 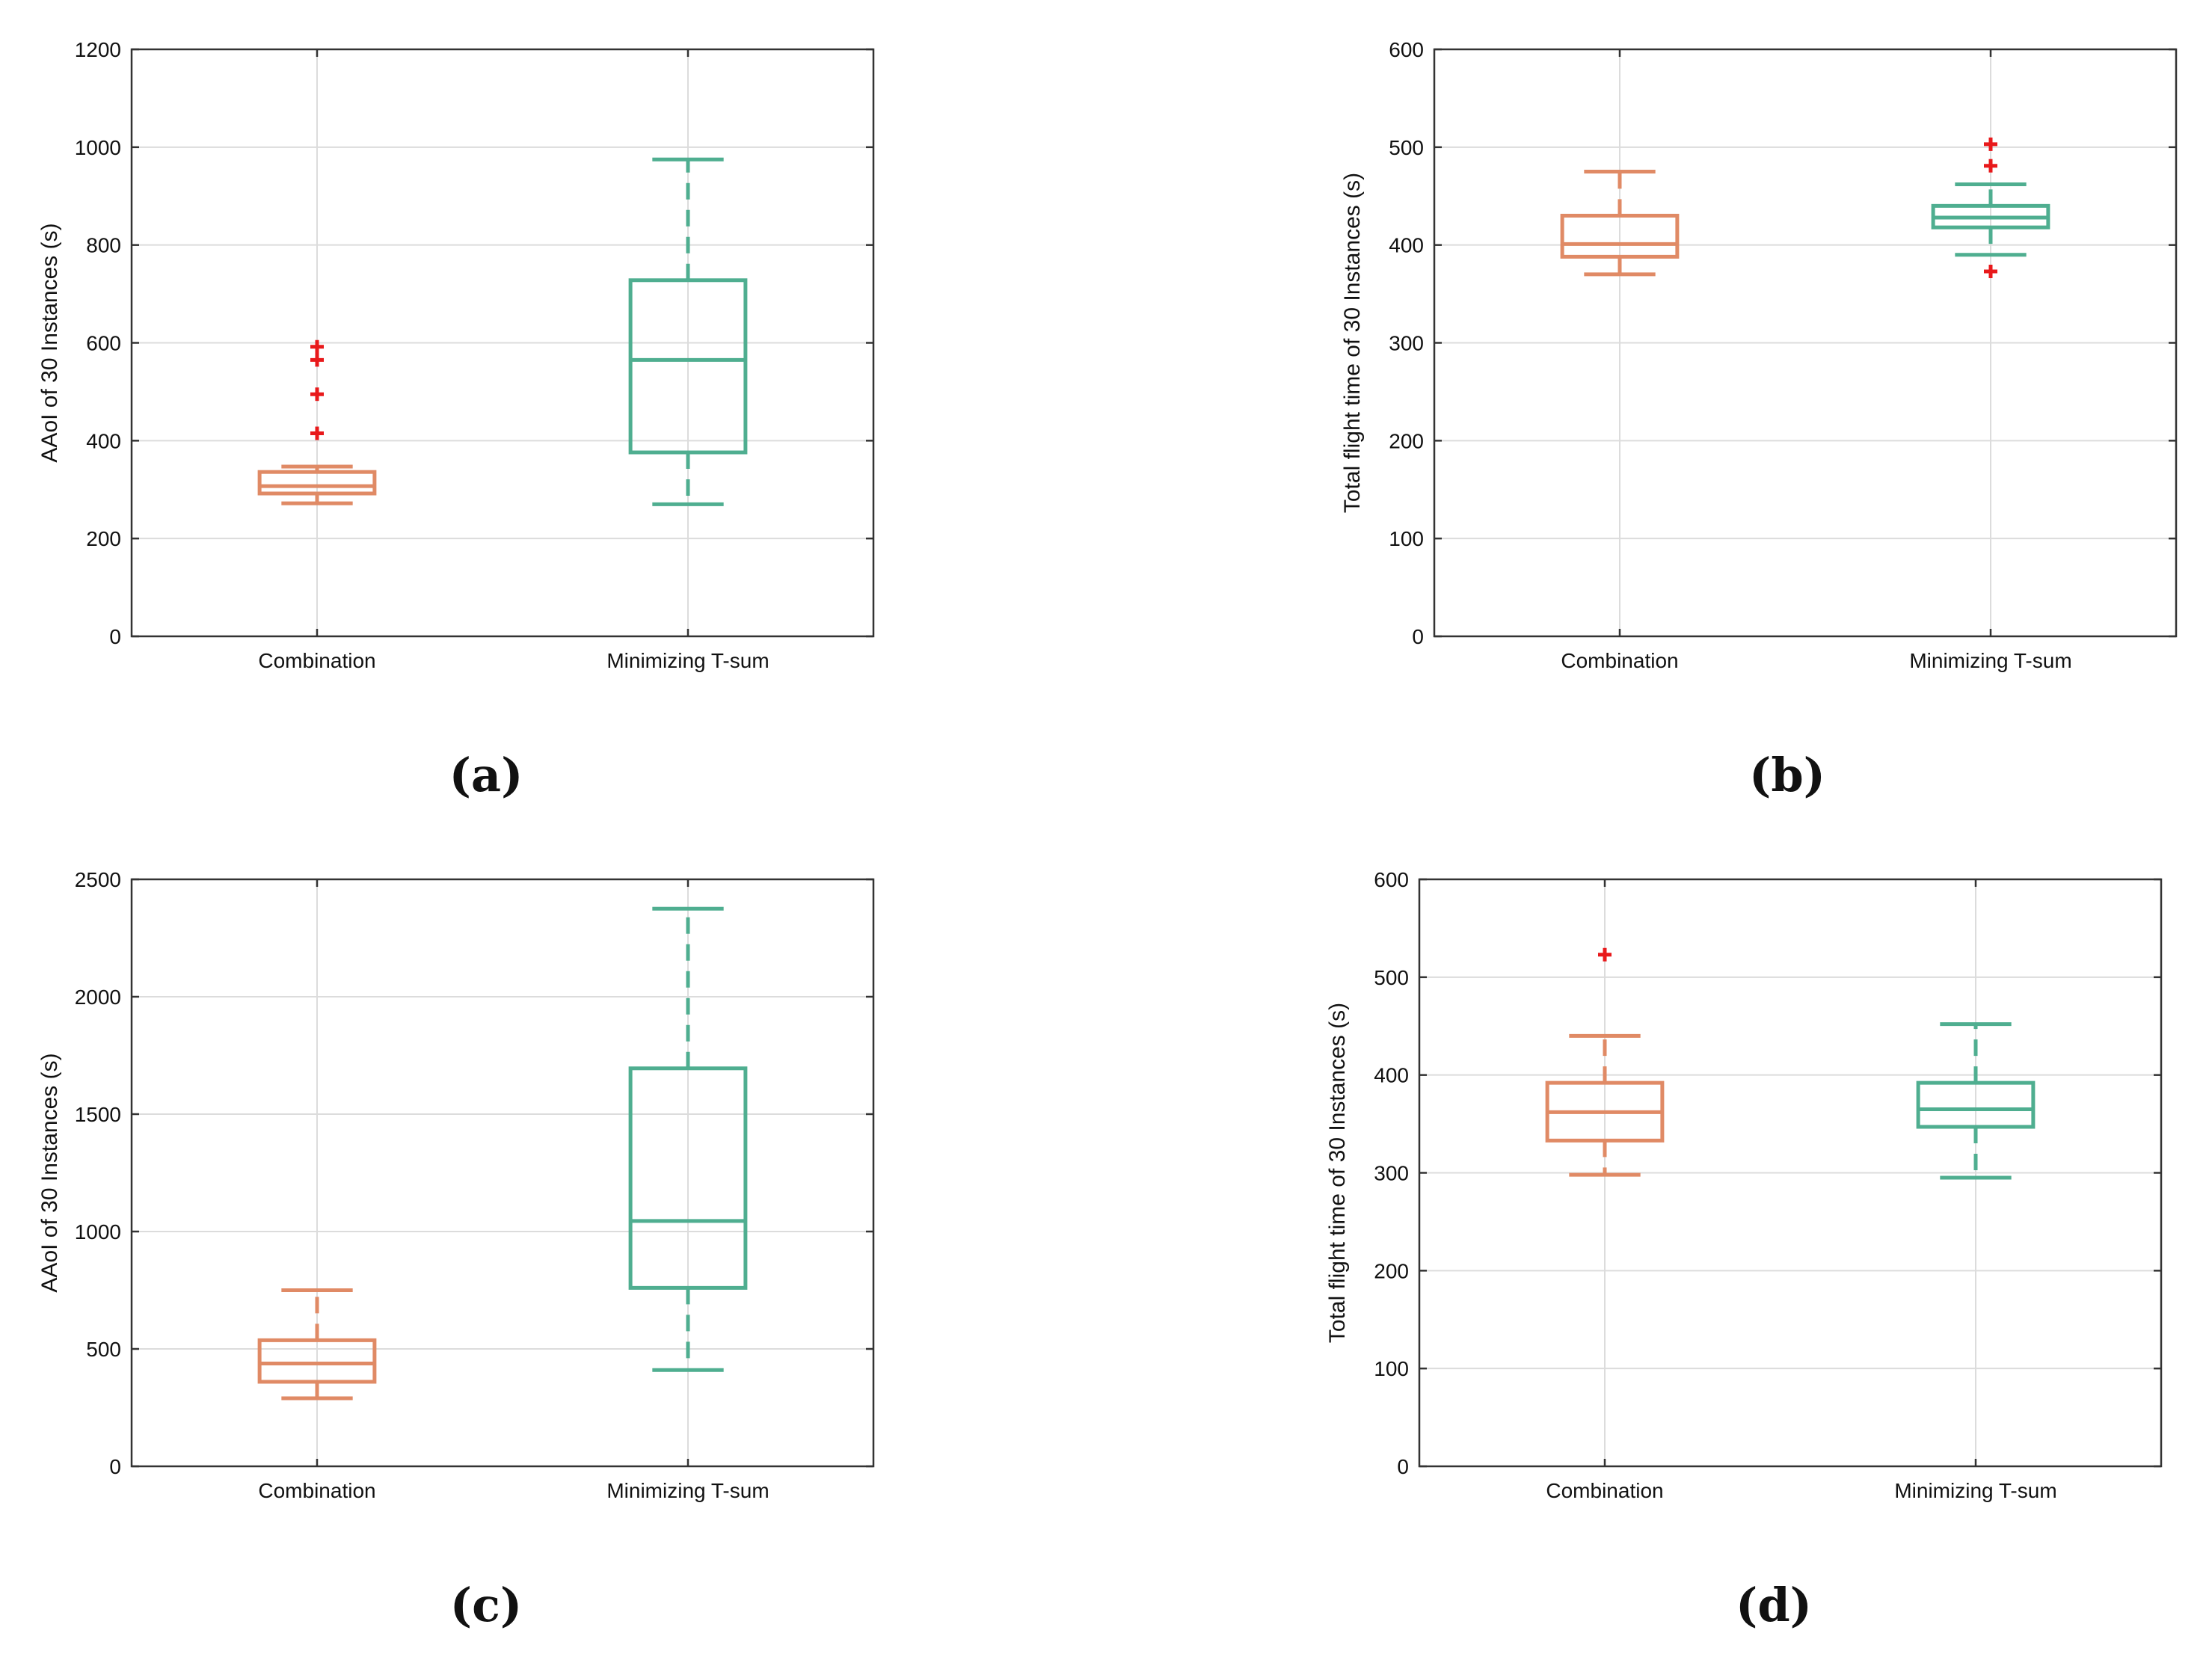 What do you see at coordinates (98, 879) in the screenshot?
I see `y-tick-label: 2500` at bounding box center [98, 879].